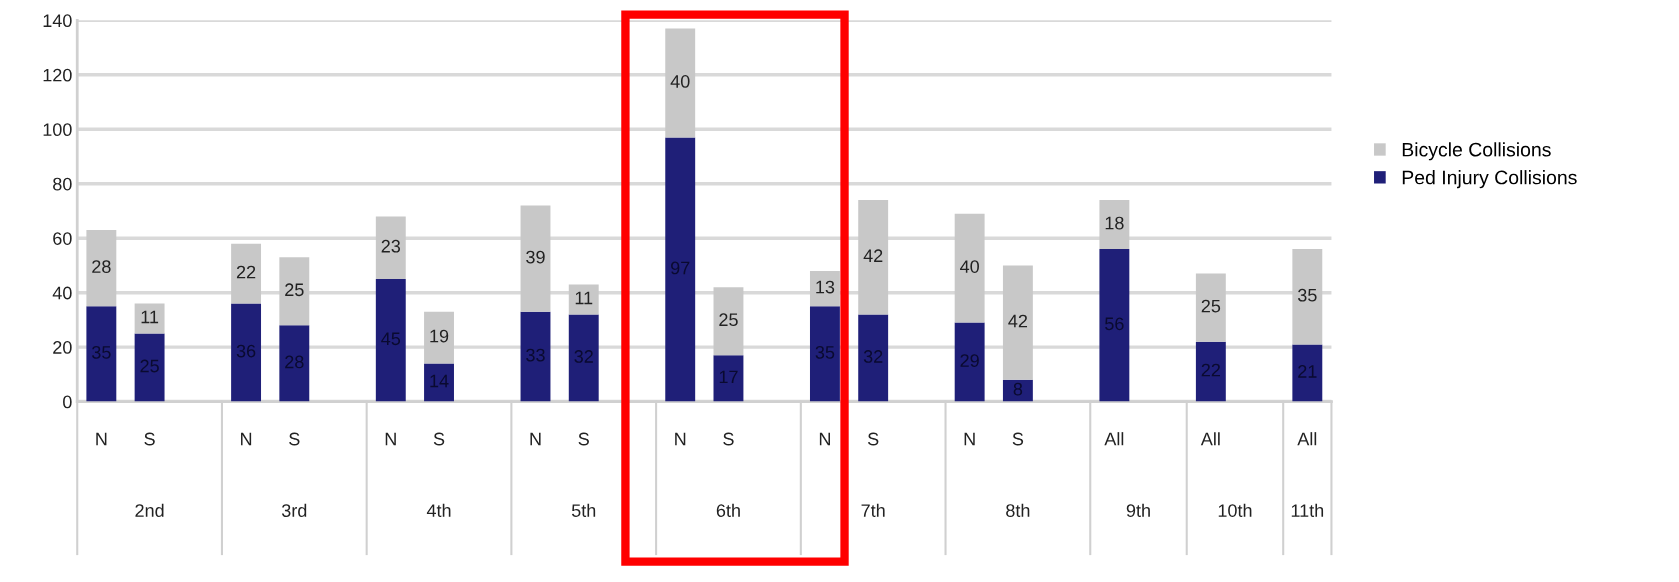 This screenshot has width=1679, height=582. I want to click on y-tick-label: 120, so click(57, 75).